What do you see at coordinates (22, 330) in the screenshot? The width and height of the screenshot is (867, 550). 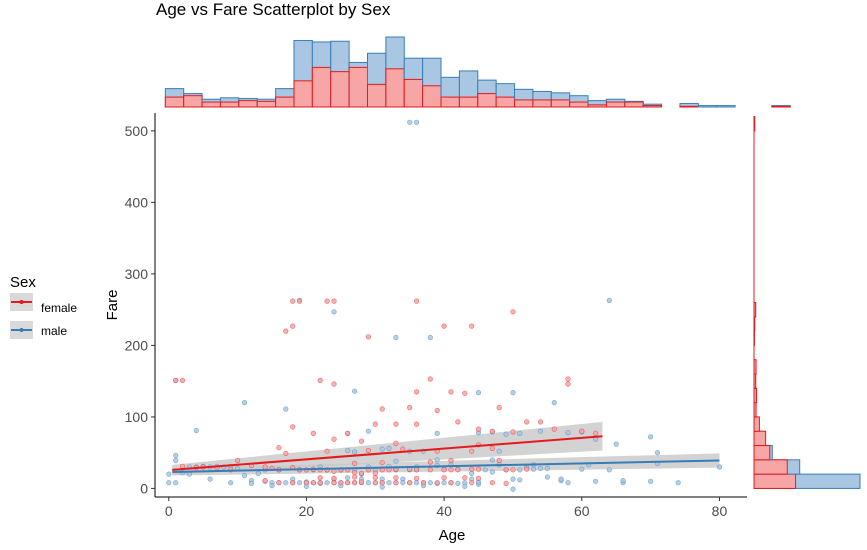 I see `legend-dot-male` at bounding box center [22, 330].